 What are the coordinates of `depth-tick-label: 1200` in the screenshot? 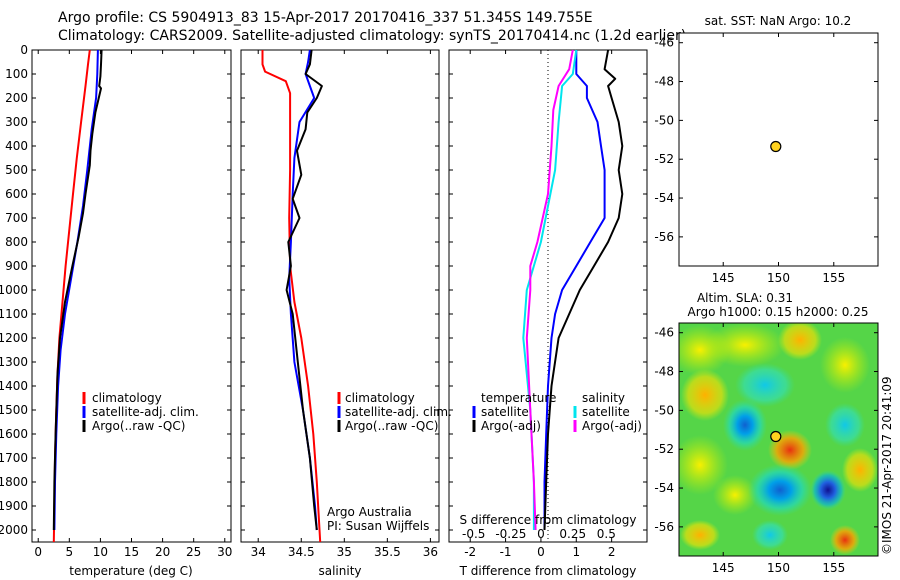 It's located at (14, 338).